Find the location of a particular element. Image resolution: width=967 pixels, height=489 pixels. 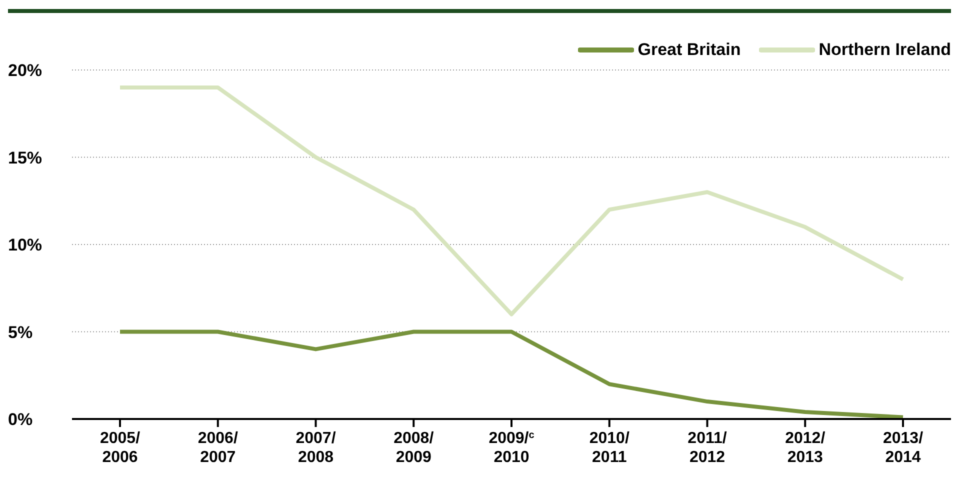

y-tick-label: 15% is located at coordinates (25, 158).